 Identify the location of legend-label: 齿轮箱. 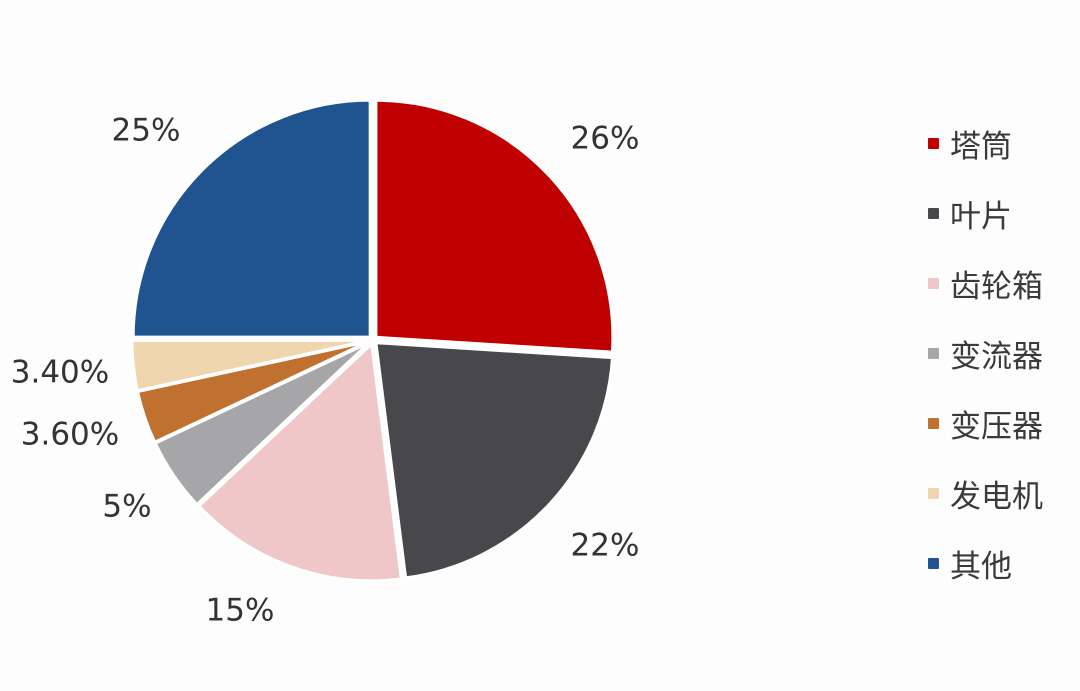
(996, 286).